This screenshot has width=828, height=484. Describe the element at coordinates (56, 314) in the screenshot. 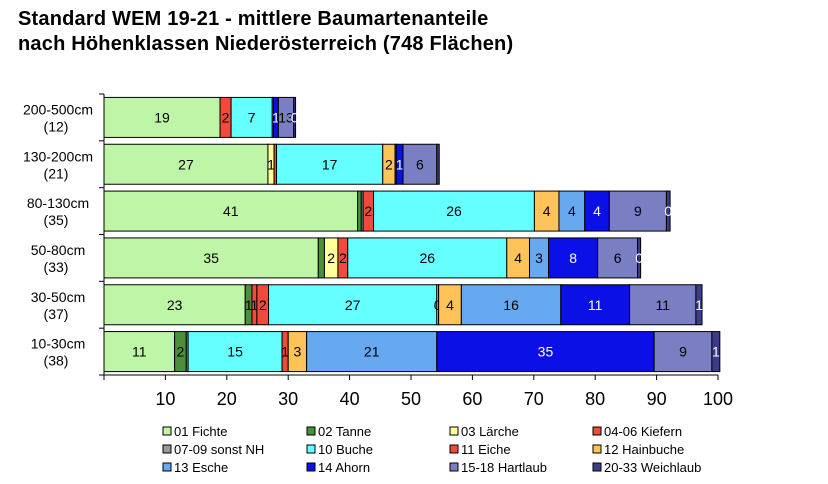

I see `y-axis-count-label: (37)` at that location.